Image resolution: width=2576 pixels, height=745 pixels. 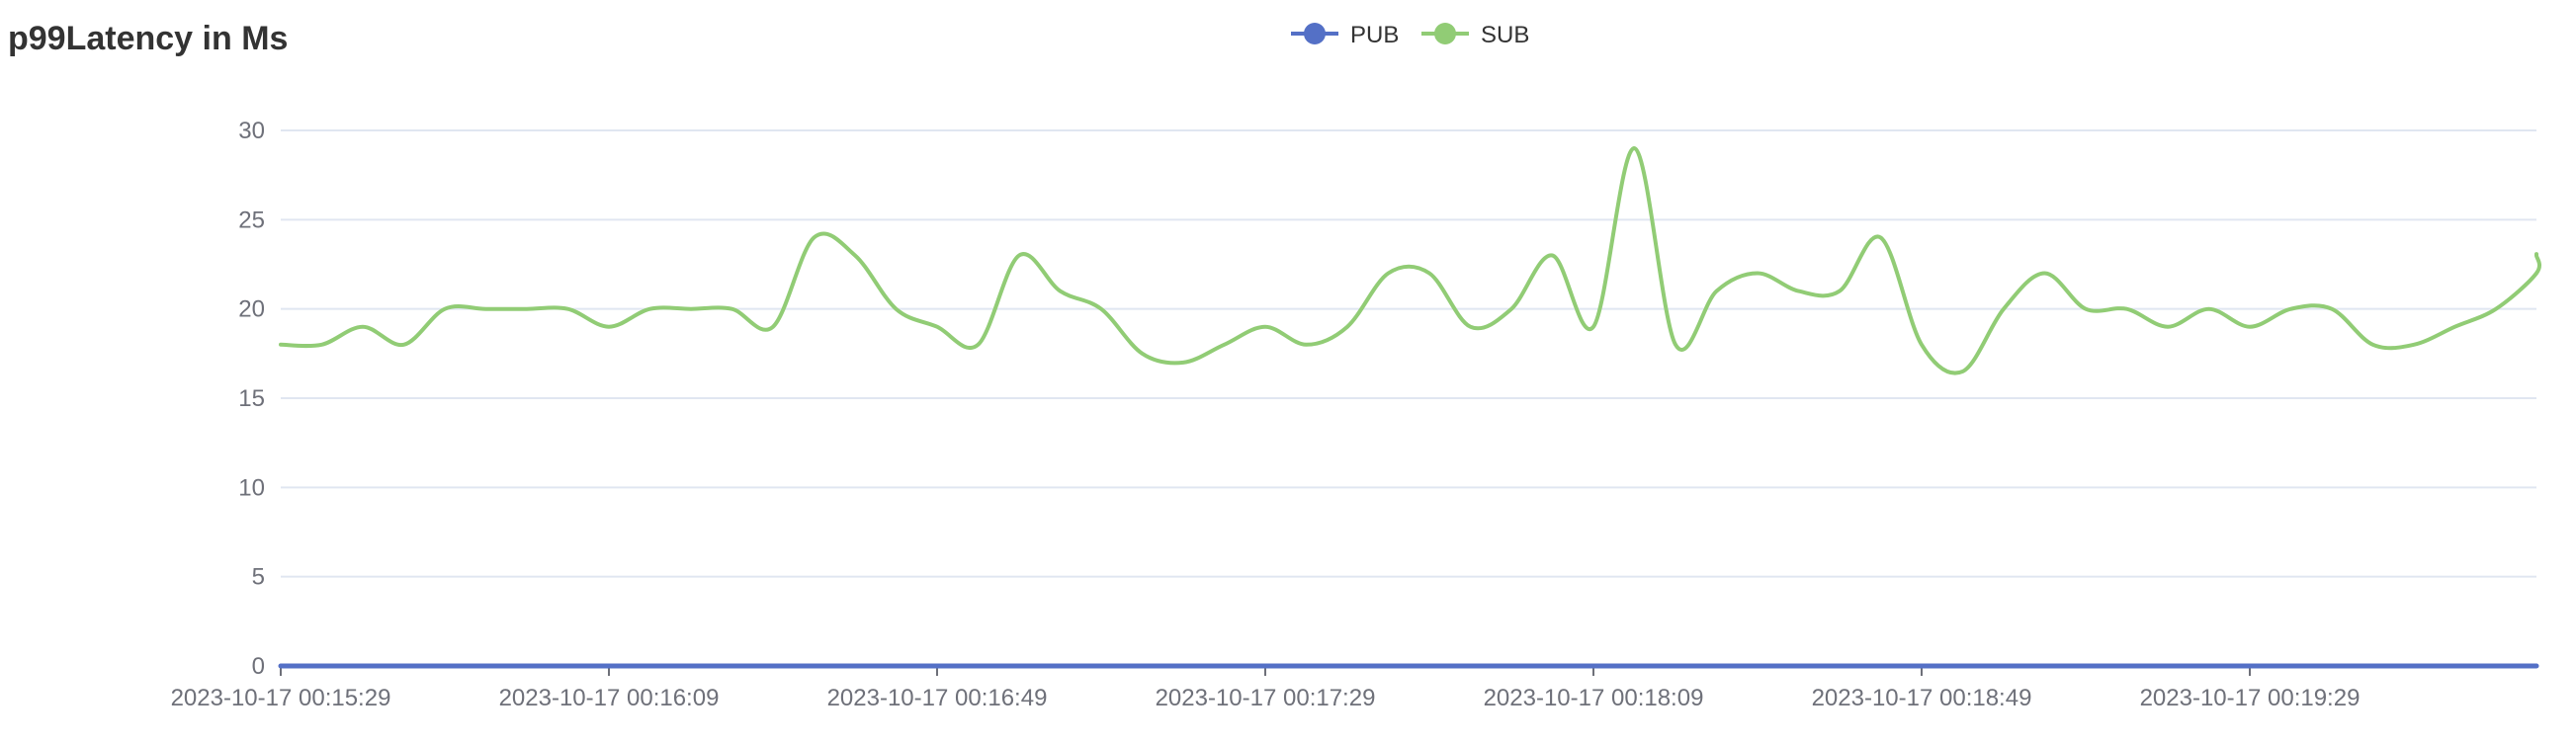 I want to click on legend-sub-marker, so click(x=1445, y=33).